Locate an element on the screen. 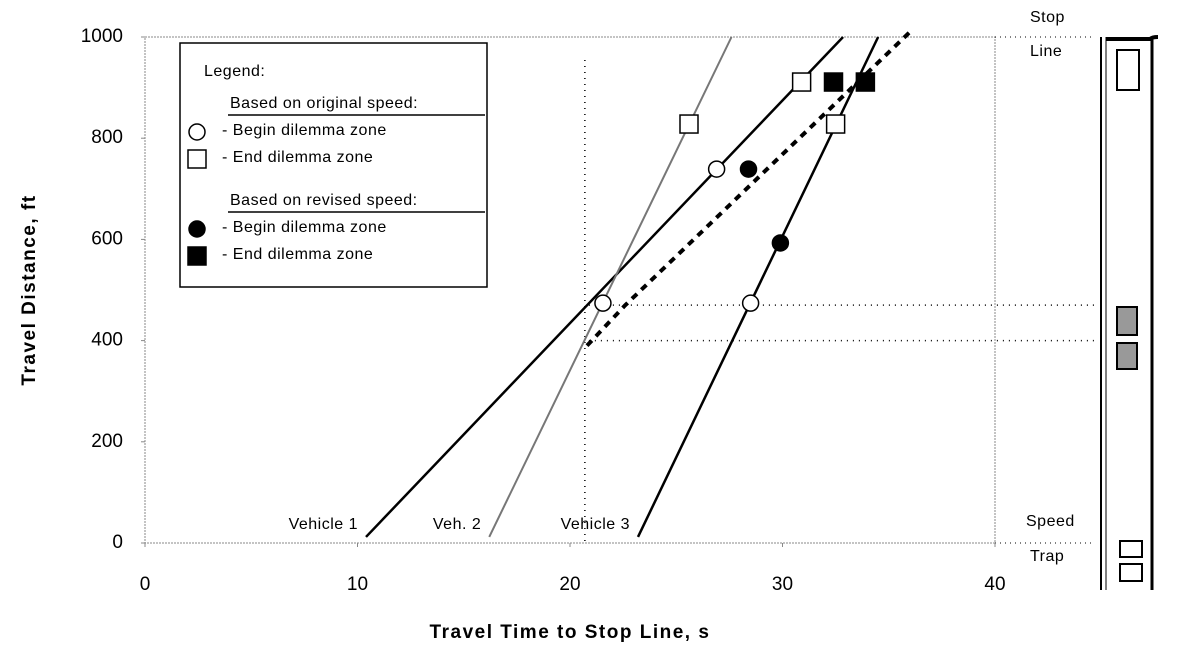 This screenshot has height=646, width=1177. y-tick-label: 800 is located at coordinates (107, 137).